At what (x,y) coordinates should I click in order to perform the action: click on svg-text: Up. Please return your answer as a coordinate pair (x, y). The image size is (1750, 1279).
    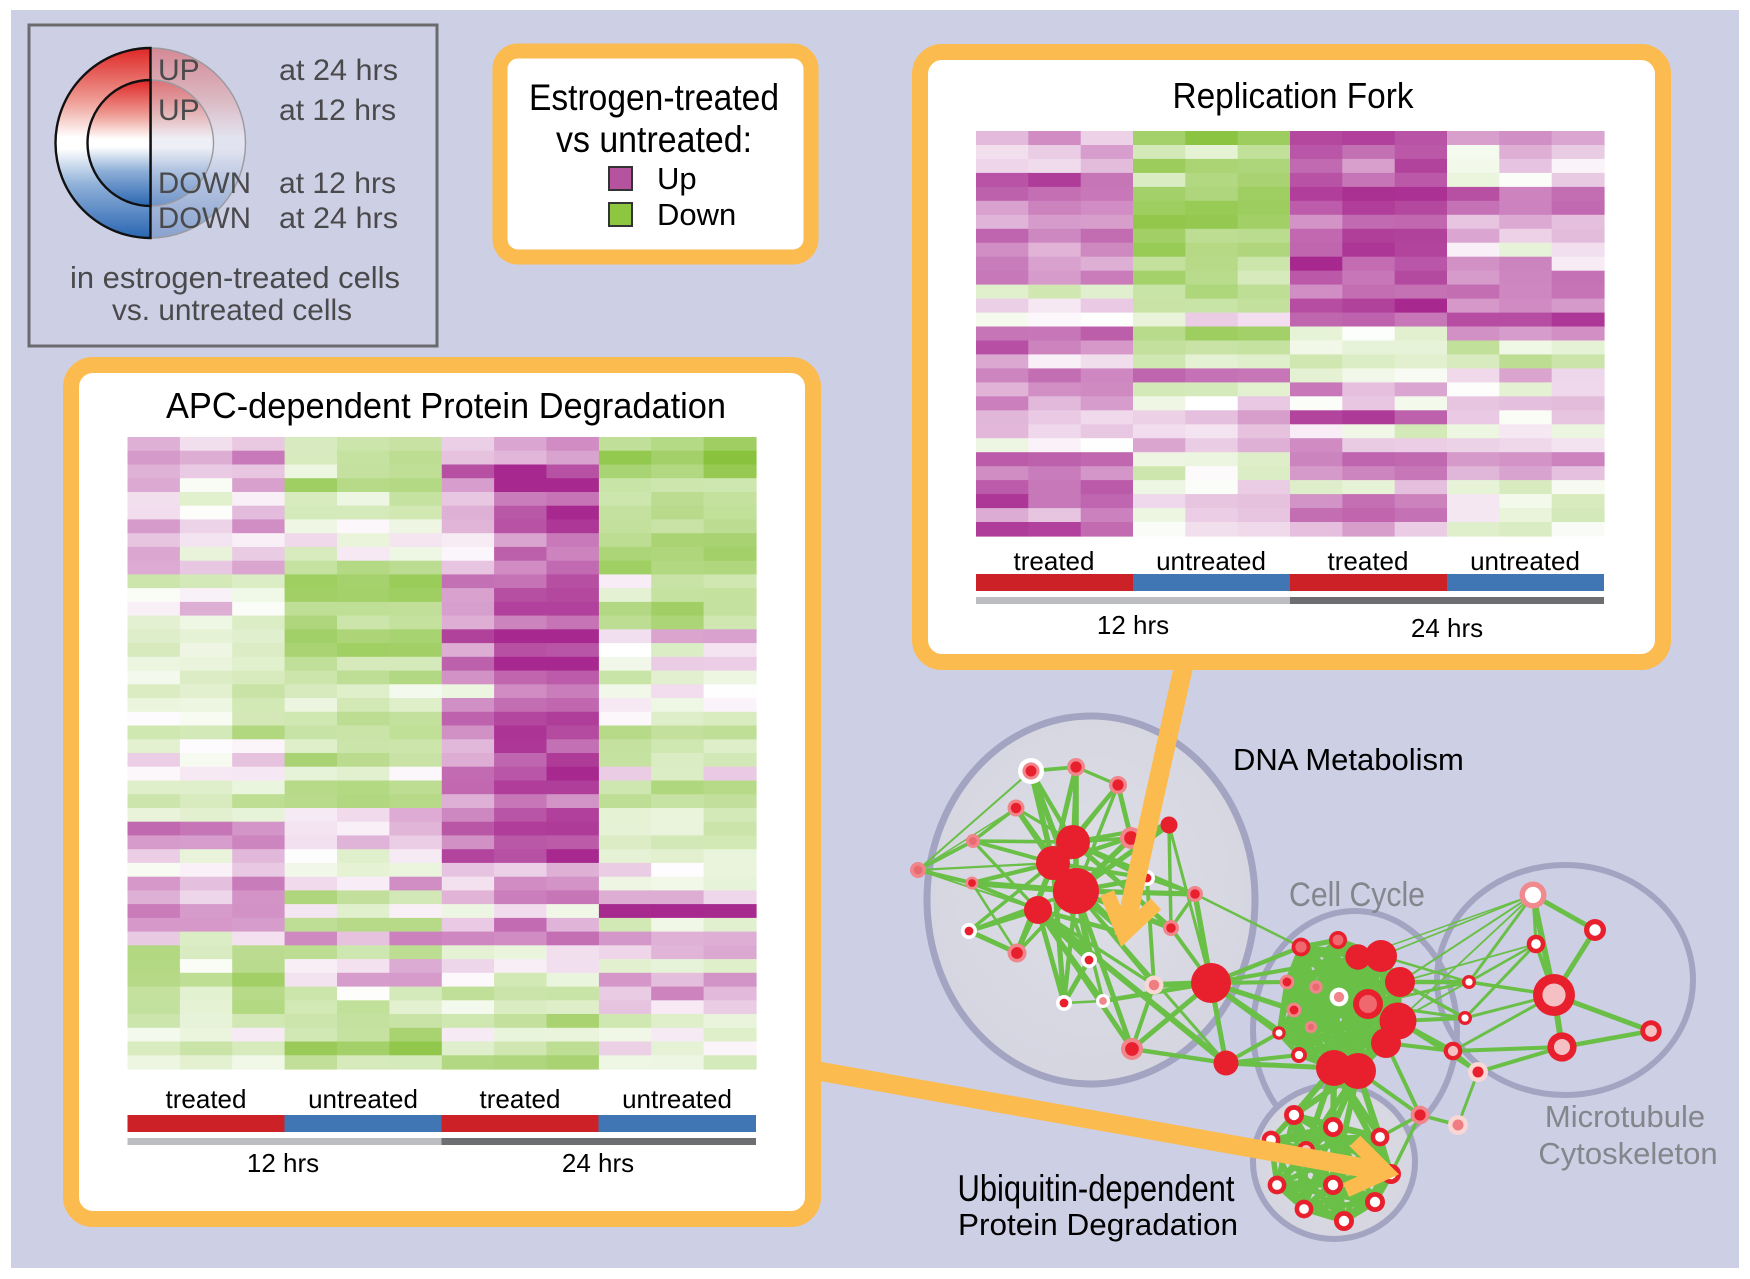
    Looking at the image, I should click on (677, 178).